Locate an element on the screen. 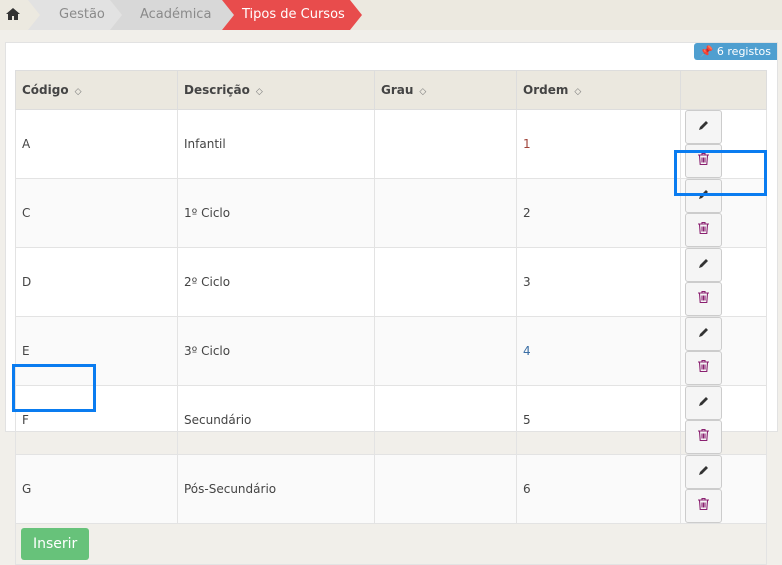  breadcrumb: Gestão Académica Tipos de Cursos is located at coordinates (391, 15).